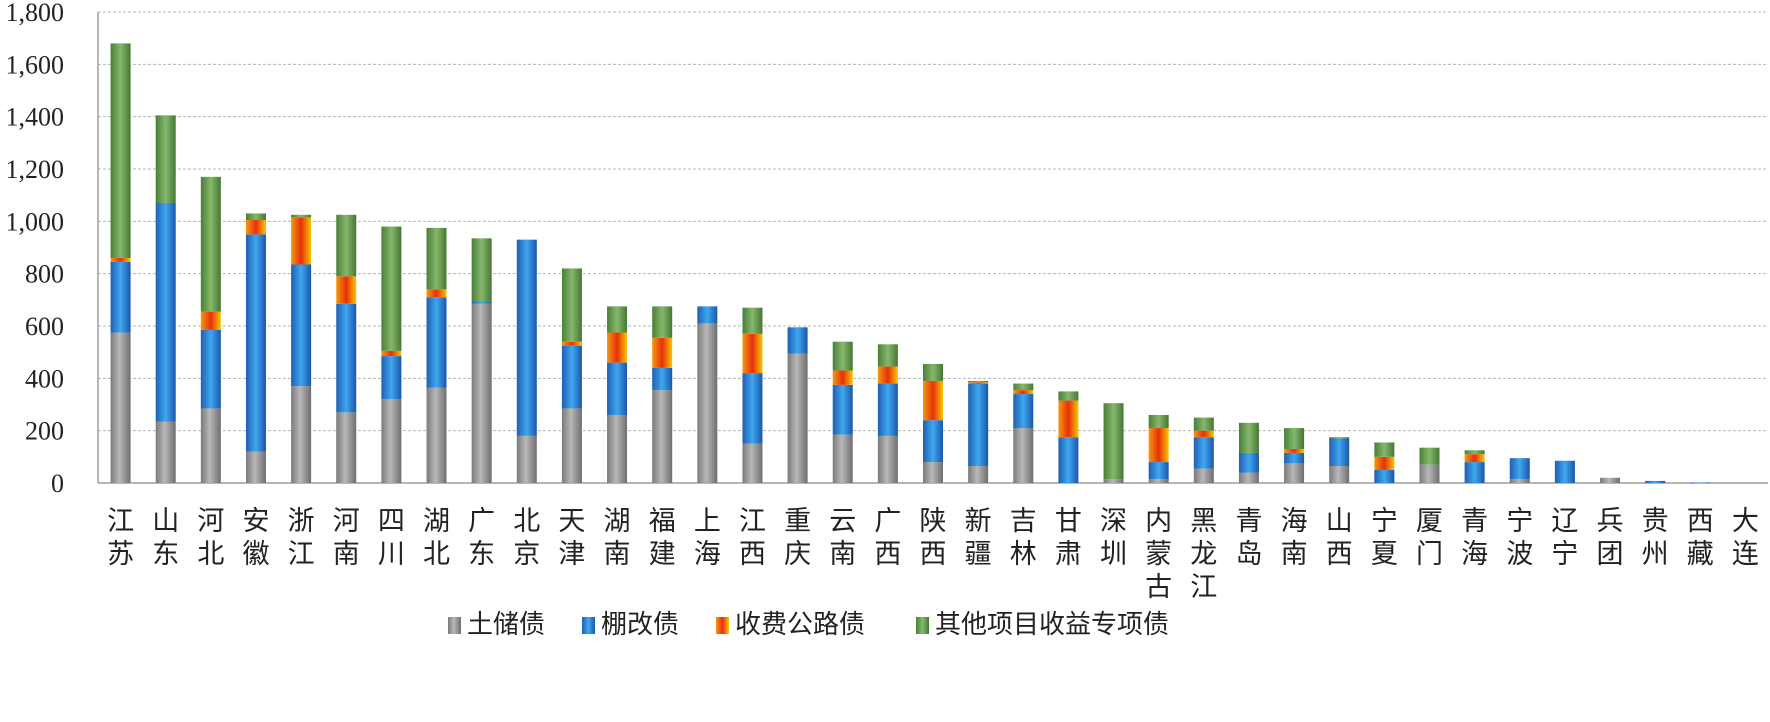 The image size is (1770, 722). What do you see at coordinates (526, 538) in the screenshot?
I see `x-category-label: 北京` at bounding box center [526, 538].